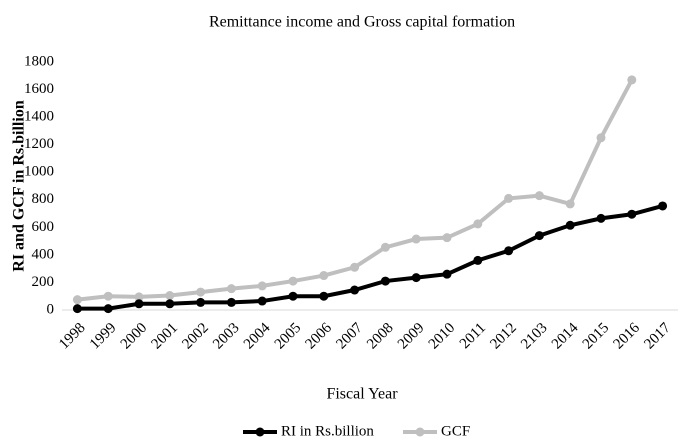 The height and width of the screenshot is (439, 686). Describe the element at coordinates (257, 336) in the screenshot. I see `x-tick-label: 2004` at that location.